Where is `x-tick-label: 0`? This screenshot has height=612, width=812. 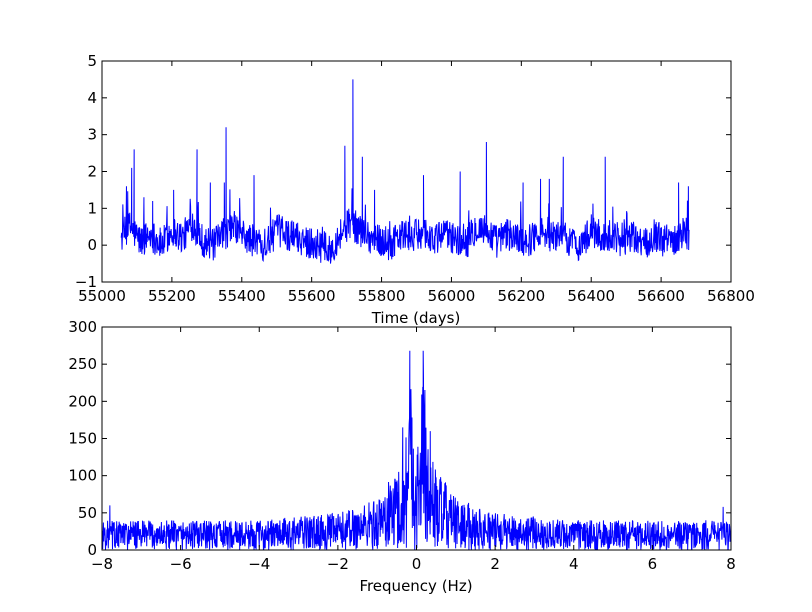
x-tick-label: 0 is located at coordinates (417, 564).